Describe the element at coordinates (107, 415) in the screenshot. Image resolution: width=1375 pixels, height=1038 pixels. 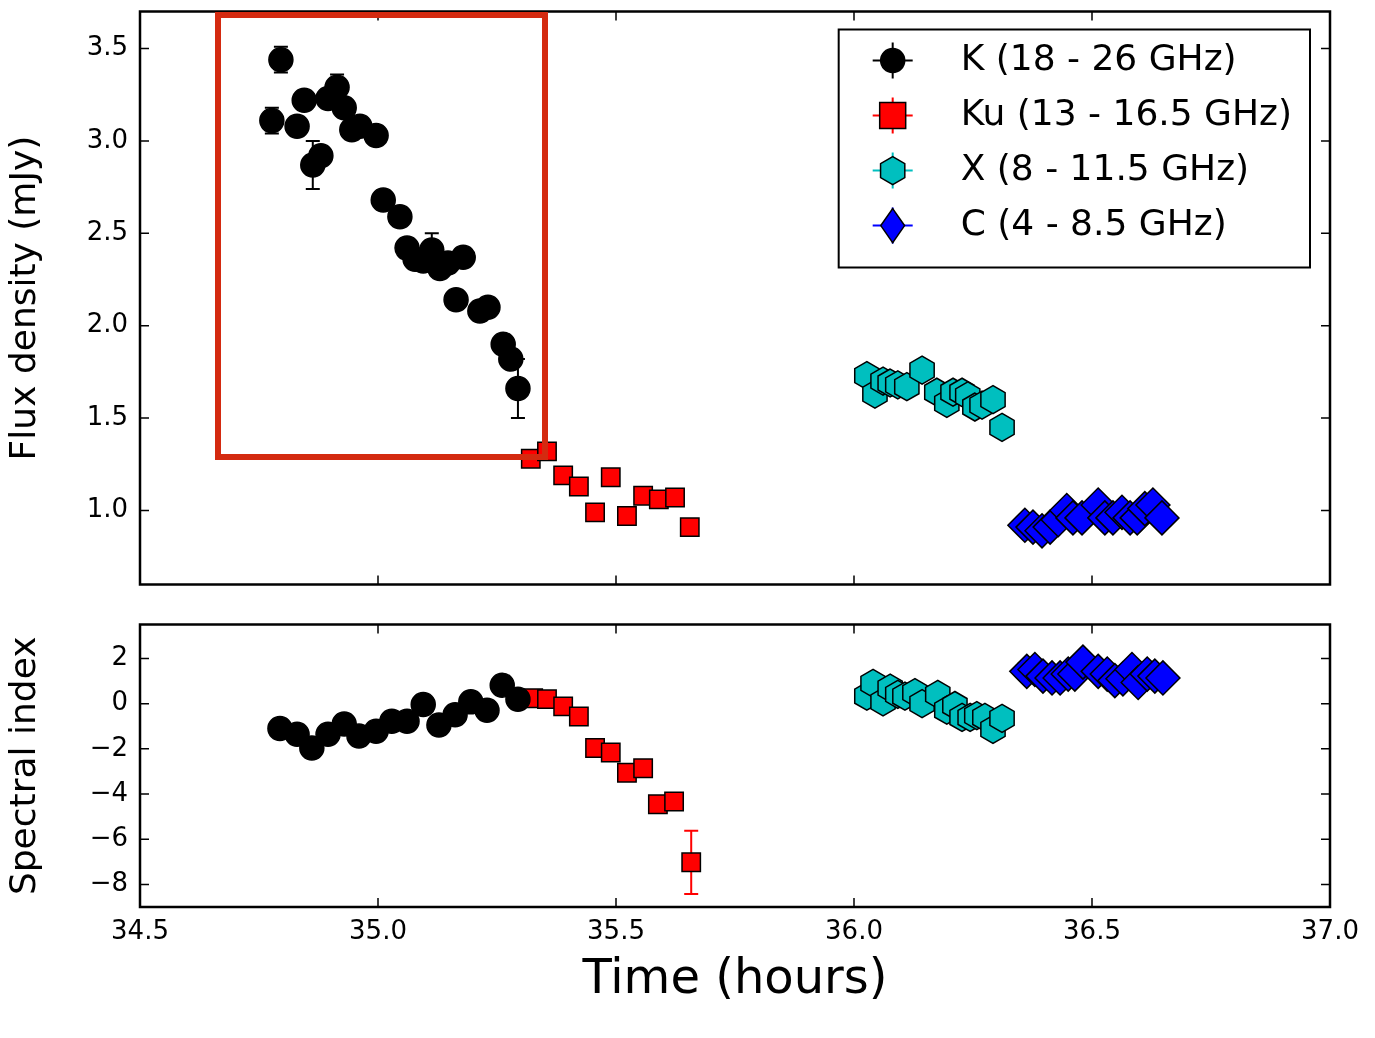
I see `y-tick-label: 1.5` at that location.